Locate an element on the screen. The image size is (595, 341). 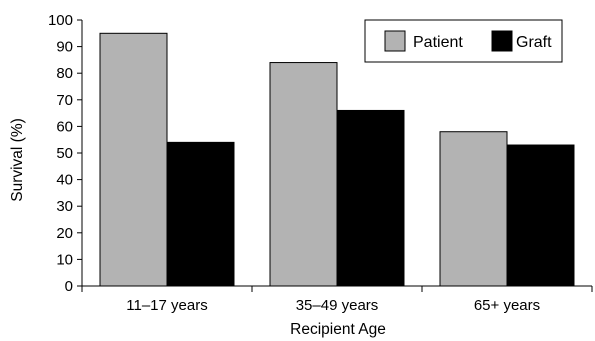
y-tick-label: 100 is located at coordinates (60, 20).